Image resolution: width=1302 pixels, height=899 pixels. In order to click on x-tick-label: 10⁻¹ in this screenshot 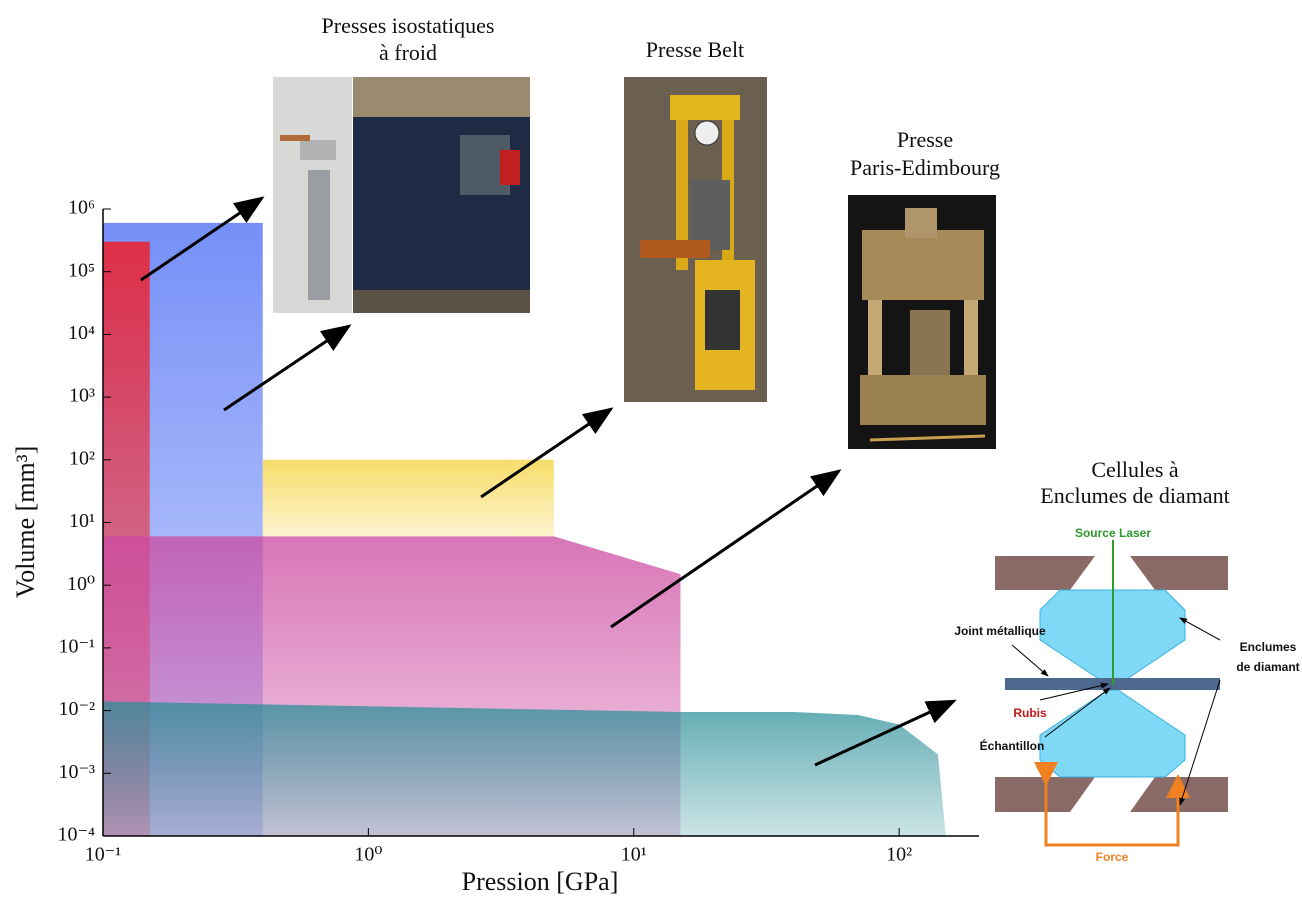, I will do `click(103, 855)`.